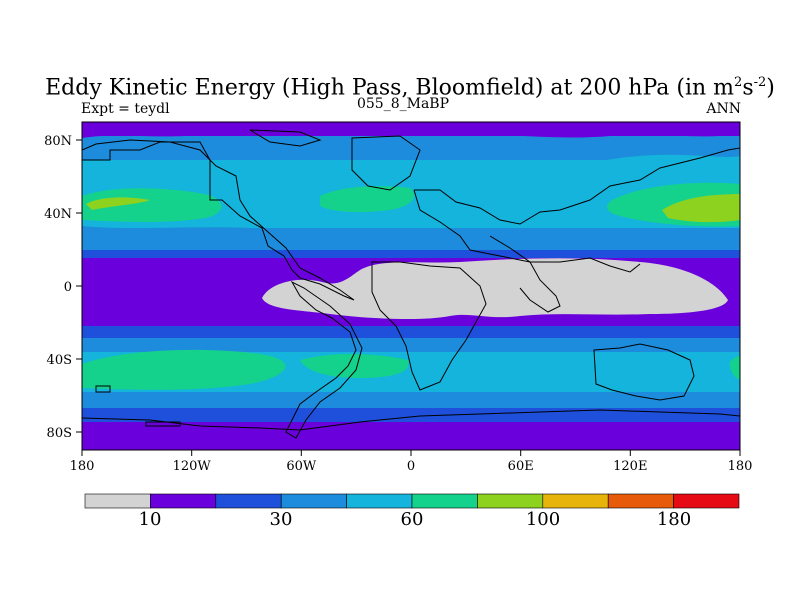 The width and height of the screenshot is (800, 600). What do you see at coordinates (411, 238) in the screenshot?
I see `north-blue-lobe` at bounding box center [411, 238].